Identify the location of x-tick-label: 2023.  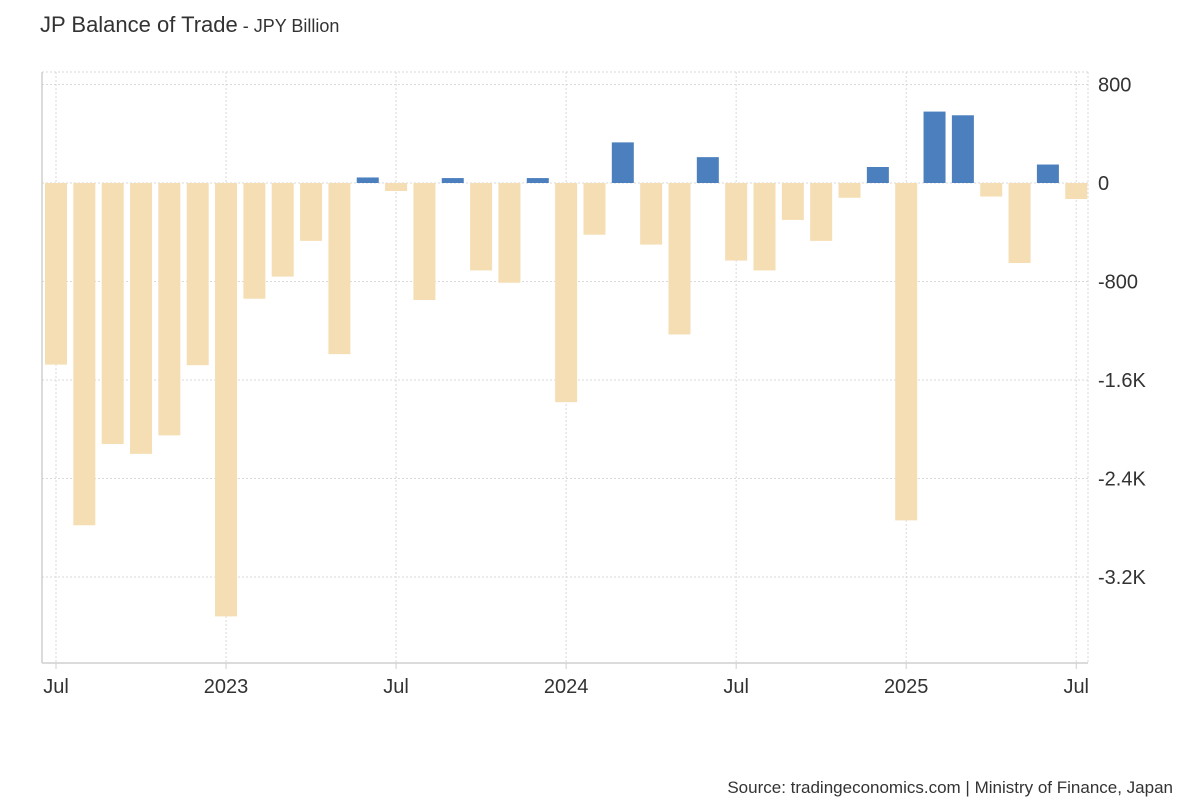
(226, 687).